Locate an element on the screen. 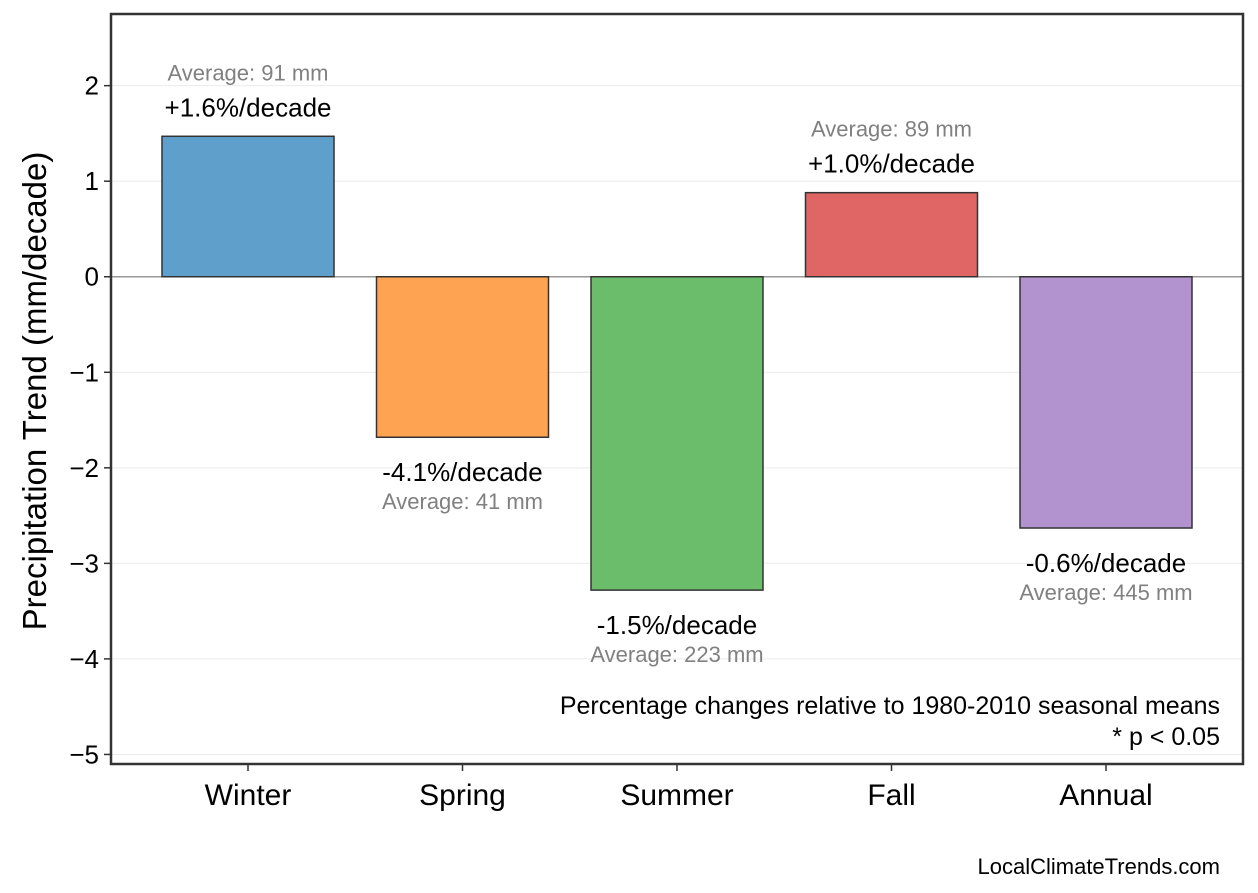 This screenshot has height=893, width=1258. y-tick-label: 2 is located at coordinates (92, 86).